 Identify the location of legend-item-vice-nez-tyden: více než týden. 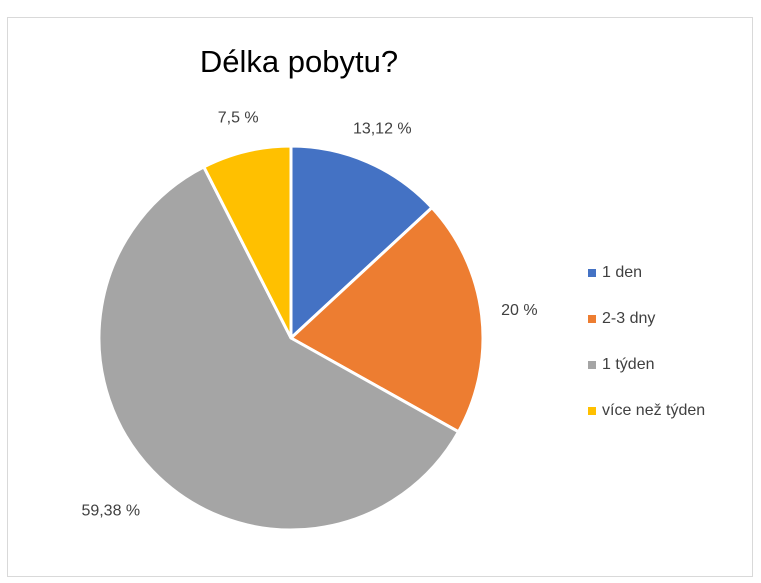
(646, 411).